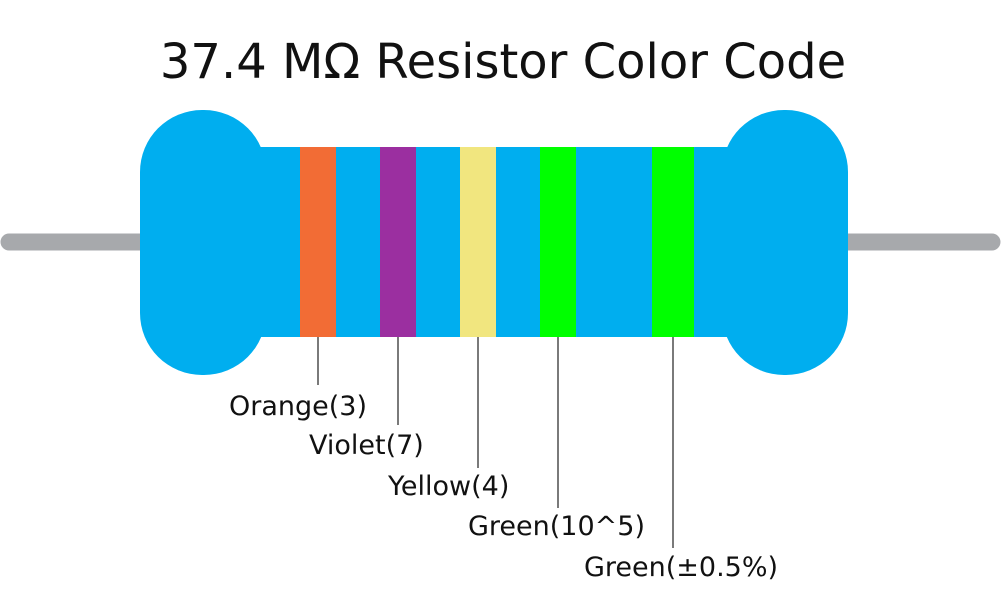 This screenshot has height=607, width=1006. What do you see at coordinates (556, 526) in the screenshot?
I see `band-label: Green(10^5)` at bounding box center [556, 526].